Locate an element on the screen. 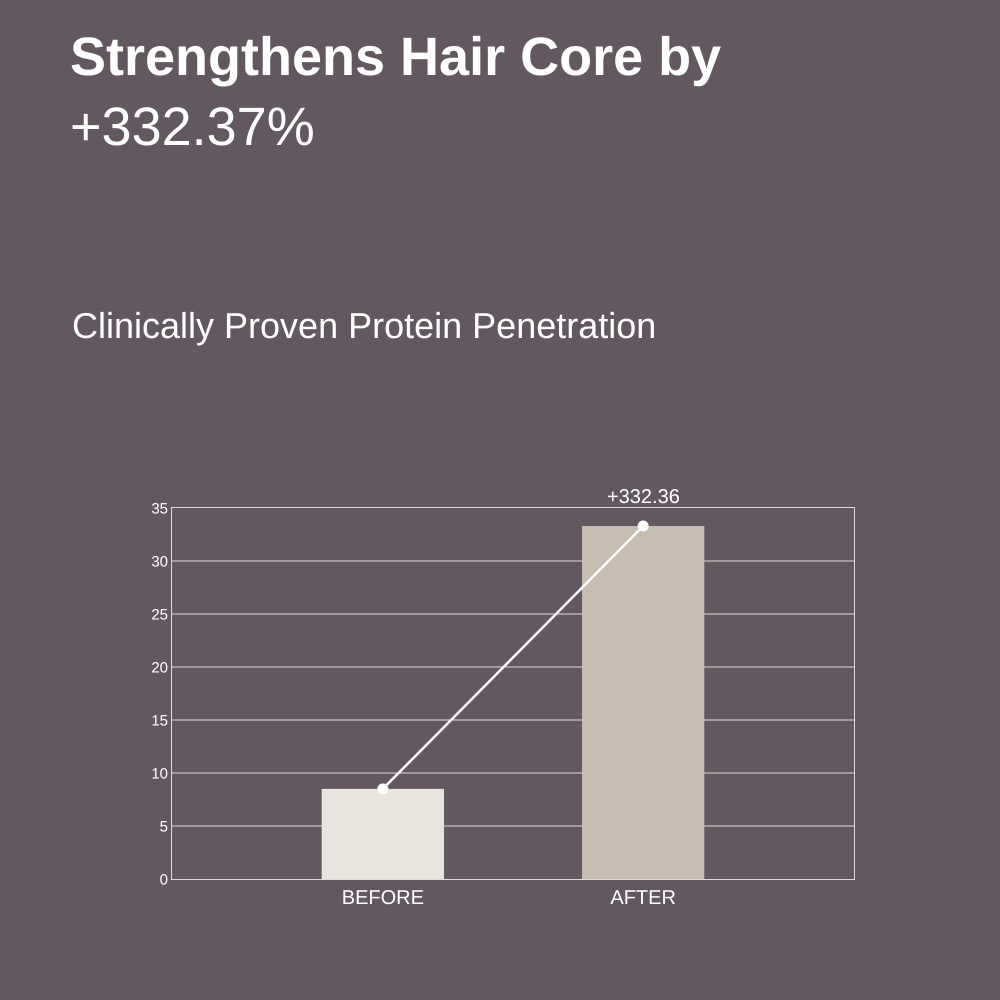 The height and width of the screenshot is (1000, 1000). y-tick-label: 35 is located at coordinates (159, 509).